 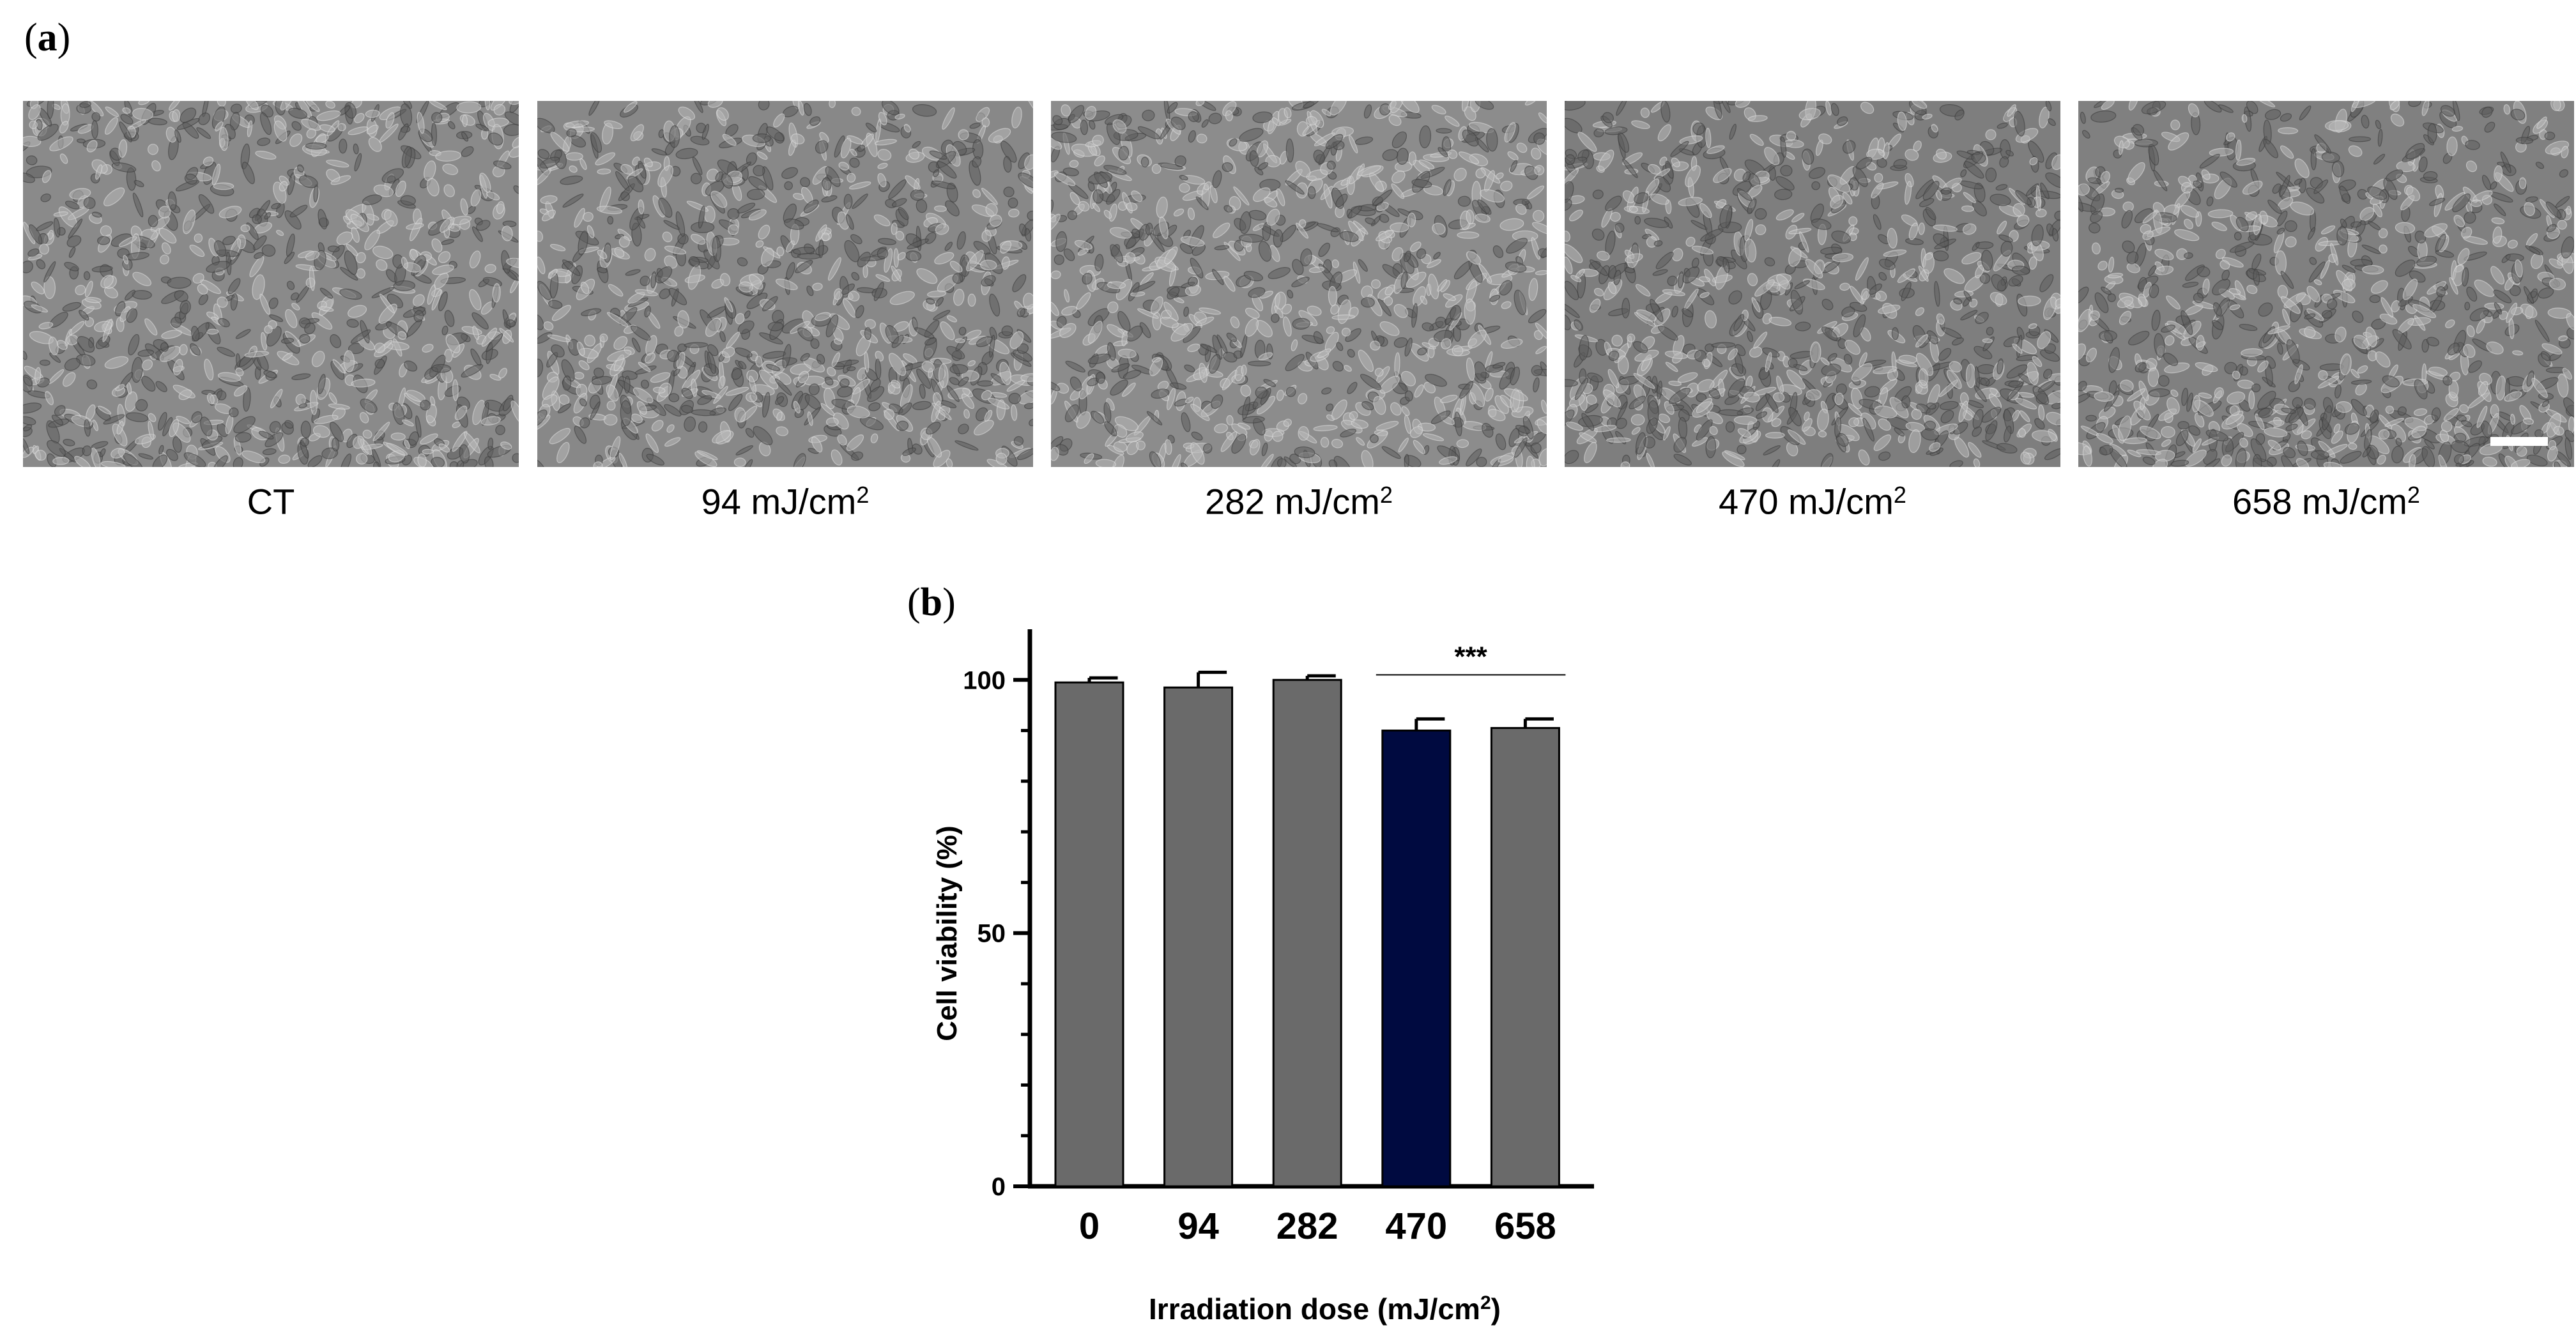 What do you see at coordinates (999, 1187) in the screenshot?
I see `y-tick-label: 0` at bounding box center [999, 1187].